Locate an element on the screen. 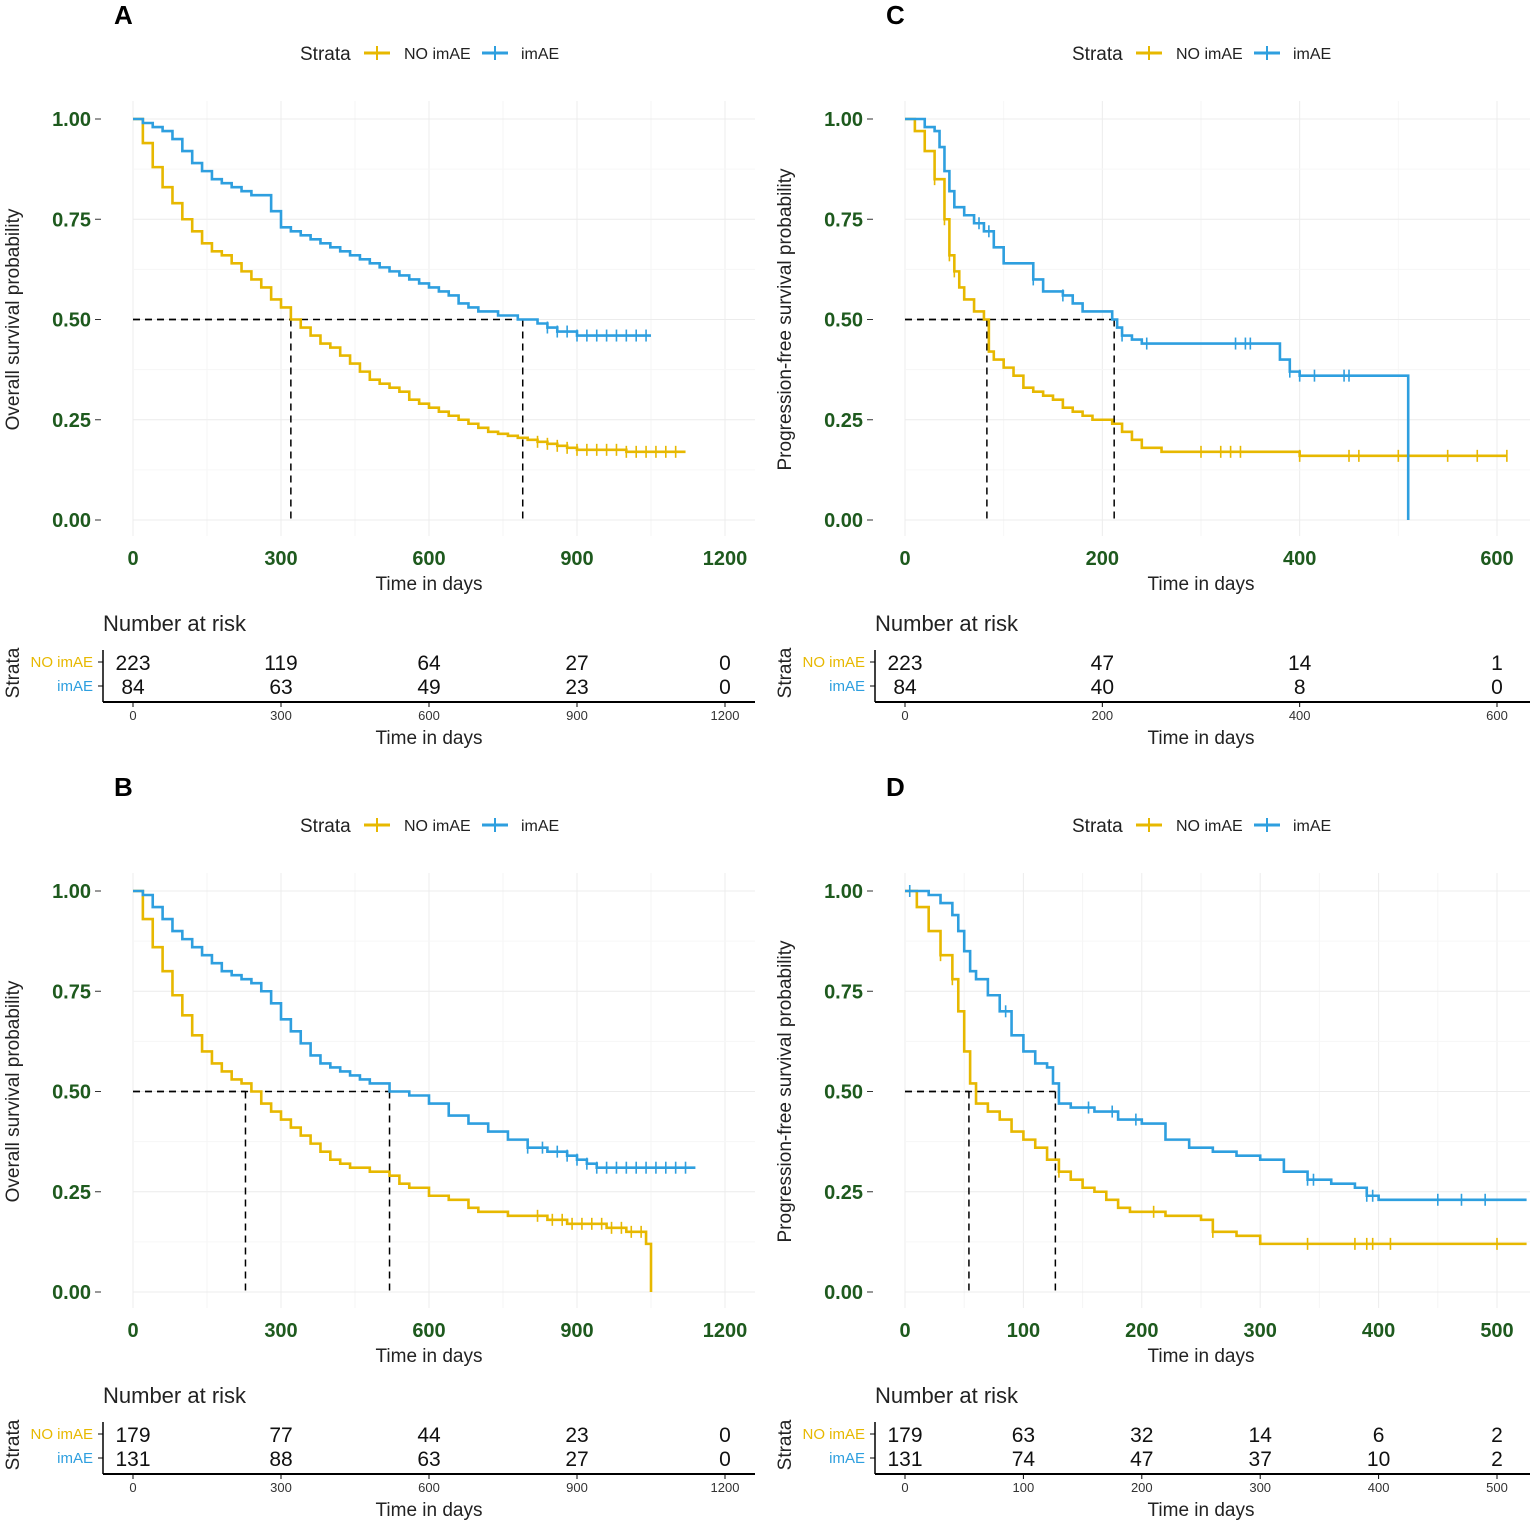 The image size is (1535, 1523). risk-value: 47 is located at coordinates (1102, 663).